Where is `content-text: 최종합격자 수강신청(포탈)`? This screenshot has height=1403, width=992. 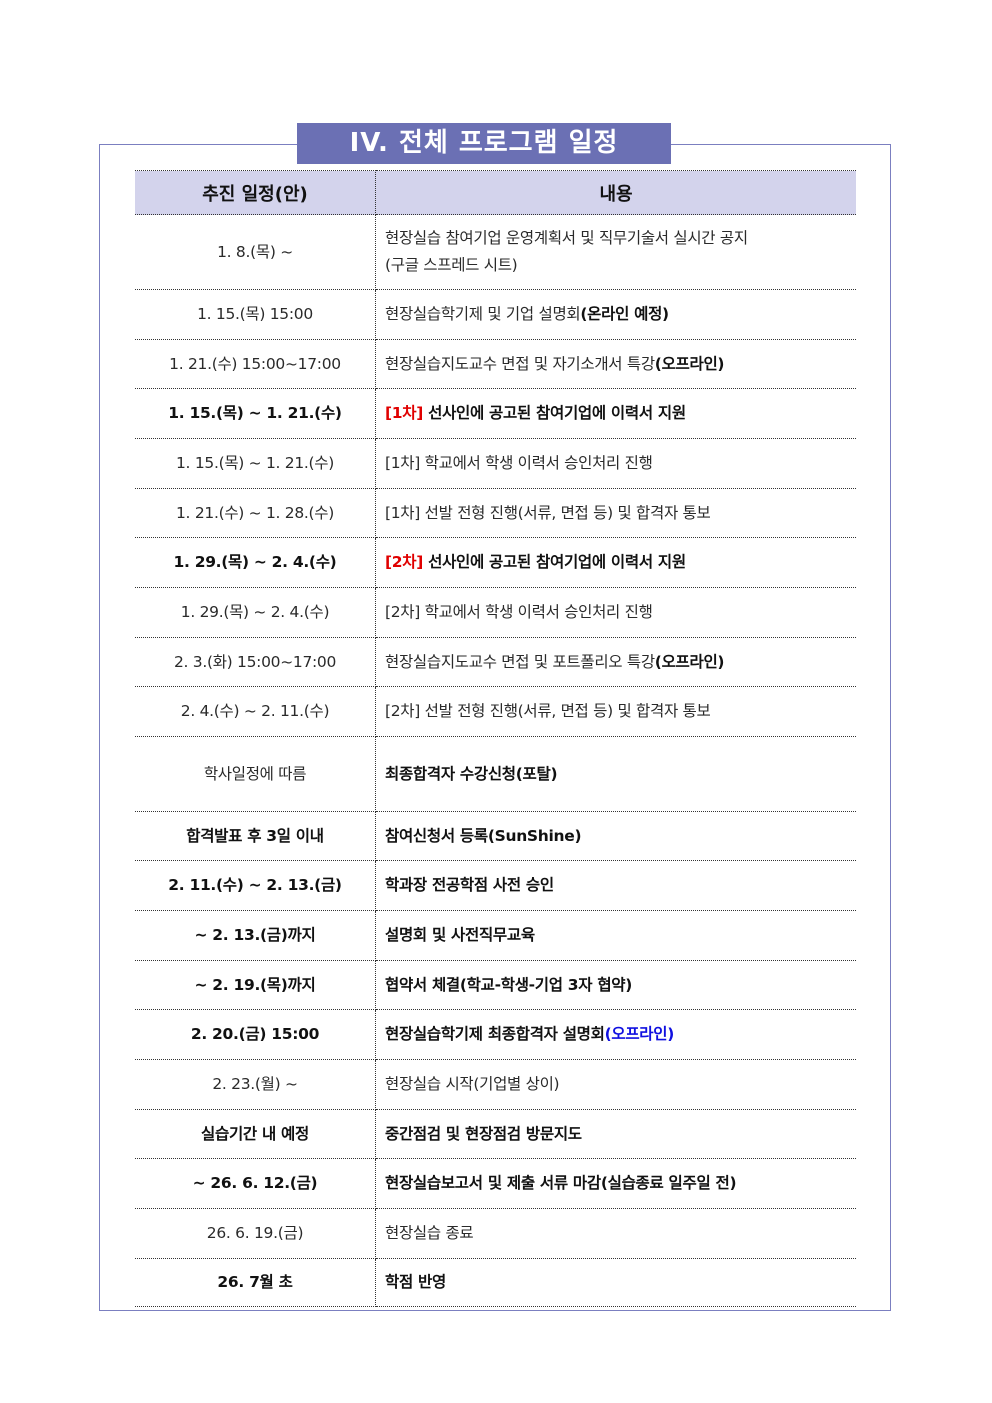 content-text: 최종합격자 수강신청(포탈) is located at coordinates (471, 773).